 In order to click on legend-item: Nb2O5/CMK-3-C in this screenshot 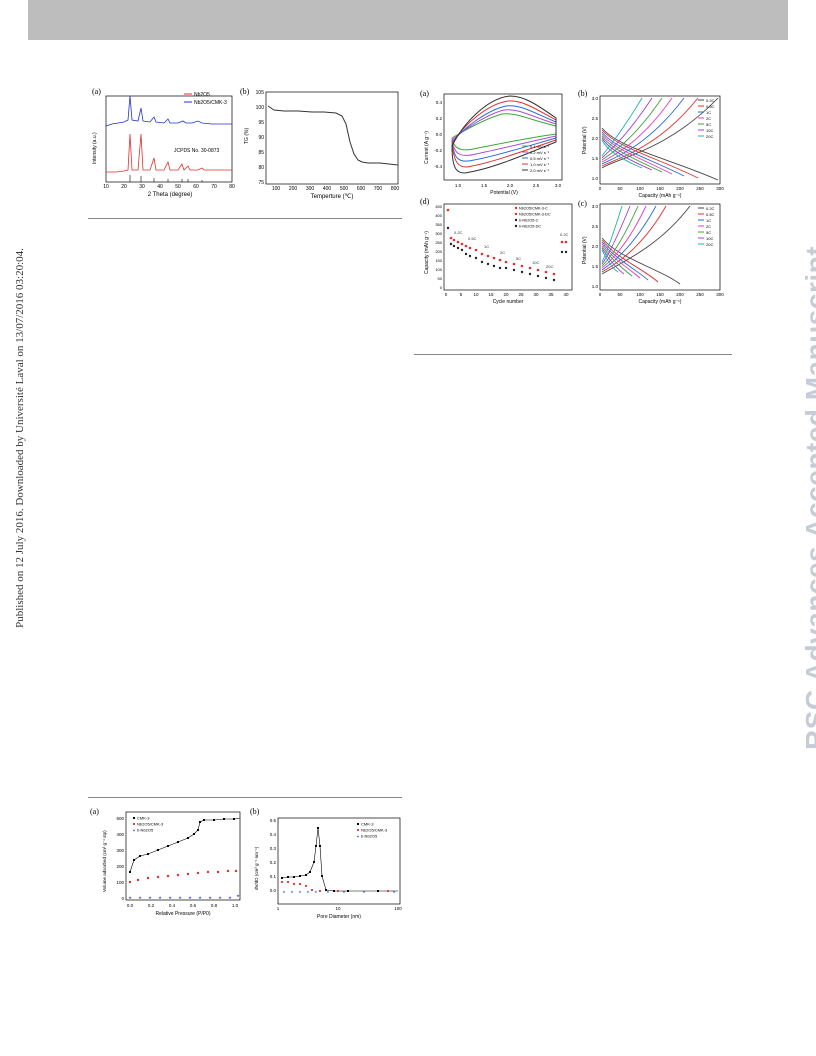, I will do `click(533, 209)`.